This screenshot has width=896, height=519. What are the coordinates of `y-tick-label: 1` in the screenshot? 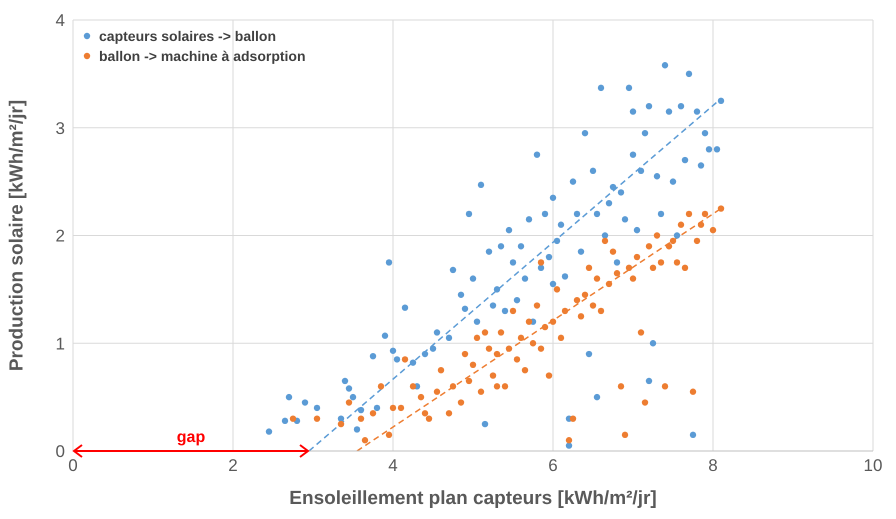 It's located at (60, 344).